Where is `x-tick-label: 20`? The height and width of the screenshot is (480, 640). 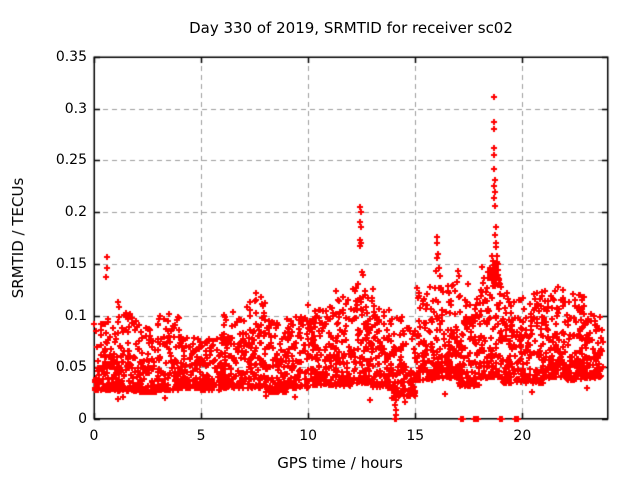 x-tick-label: 20 is located at coordinates (522, 436).